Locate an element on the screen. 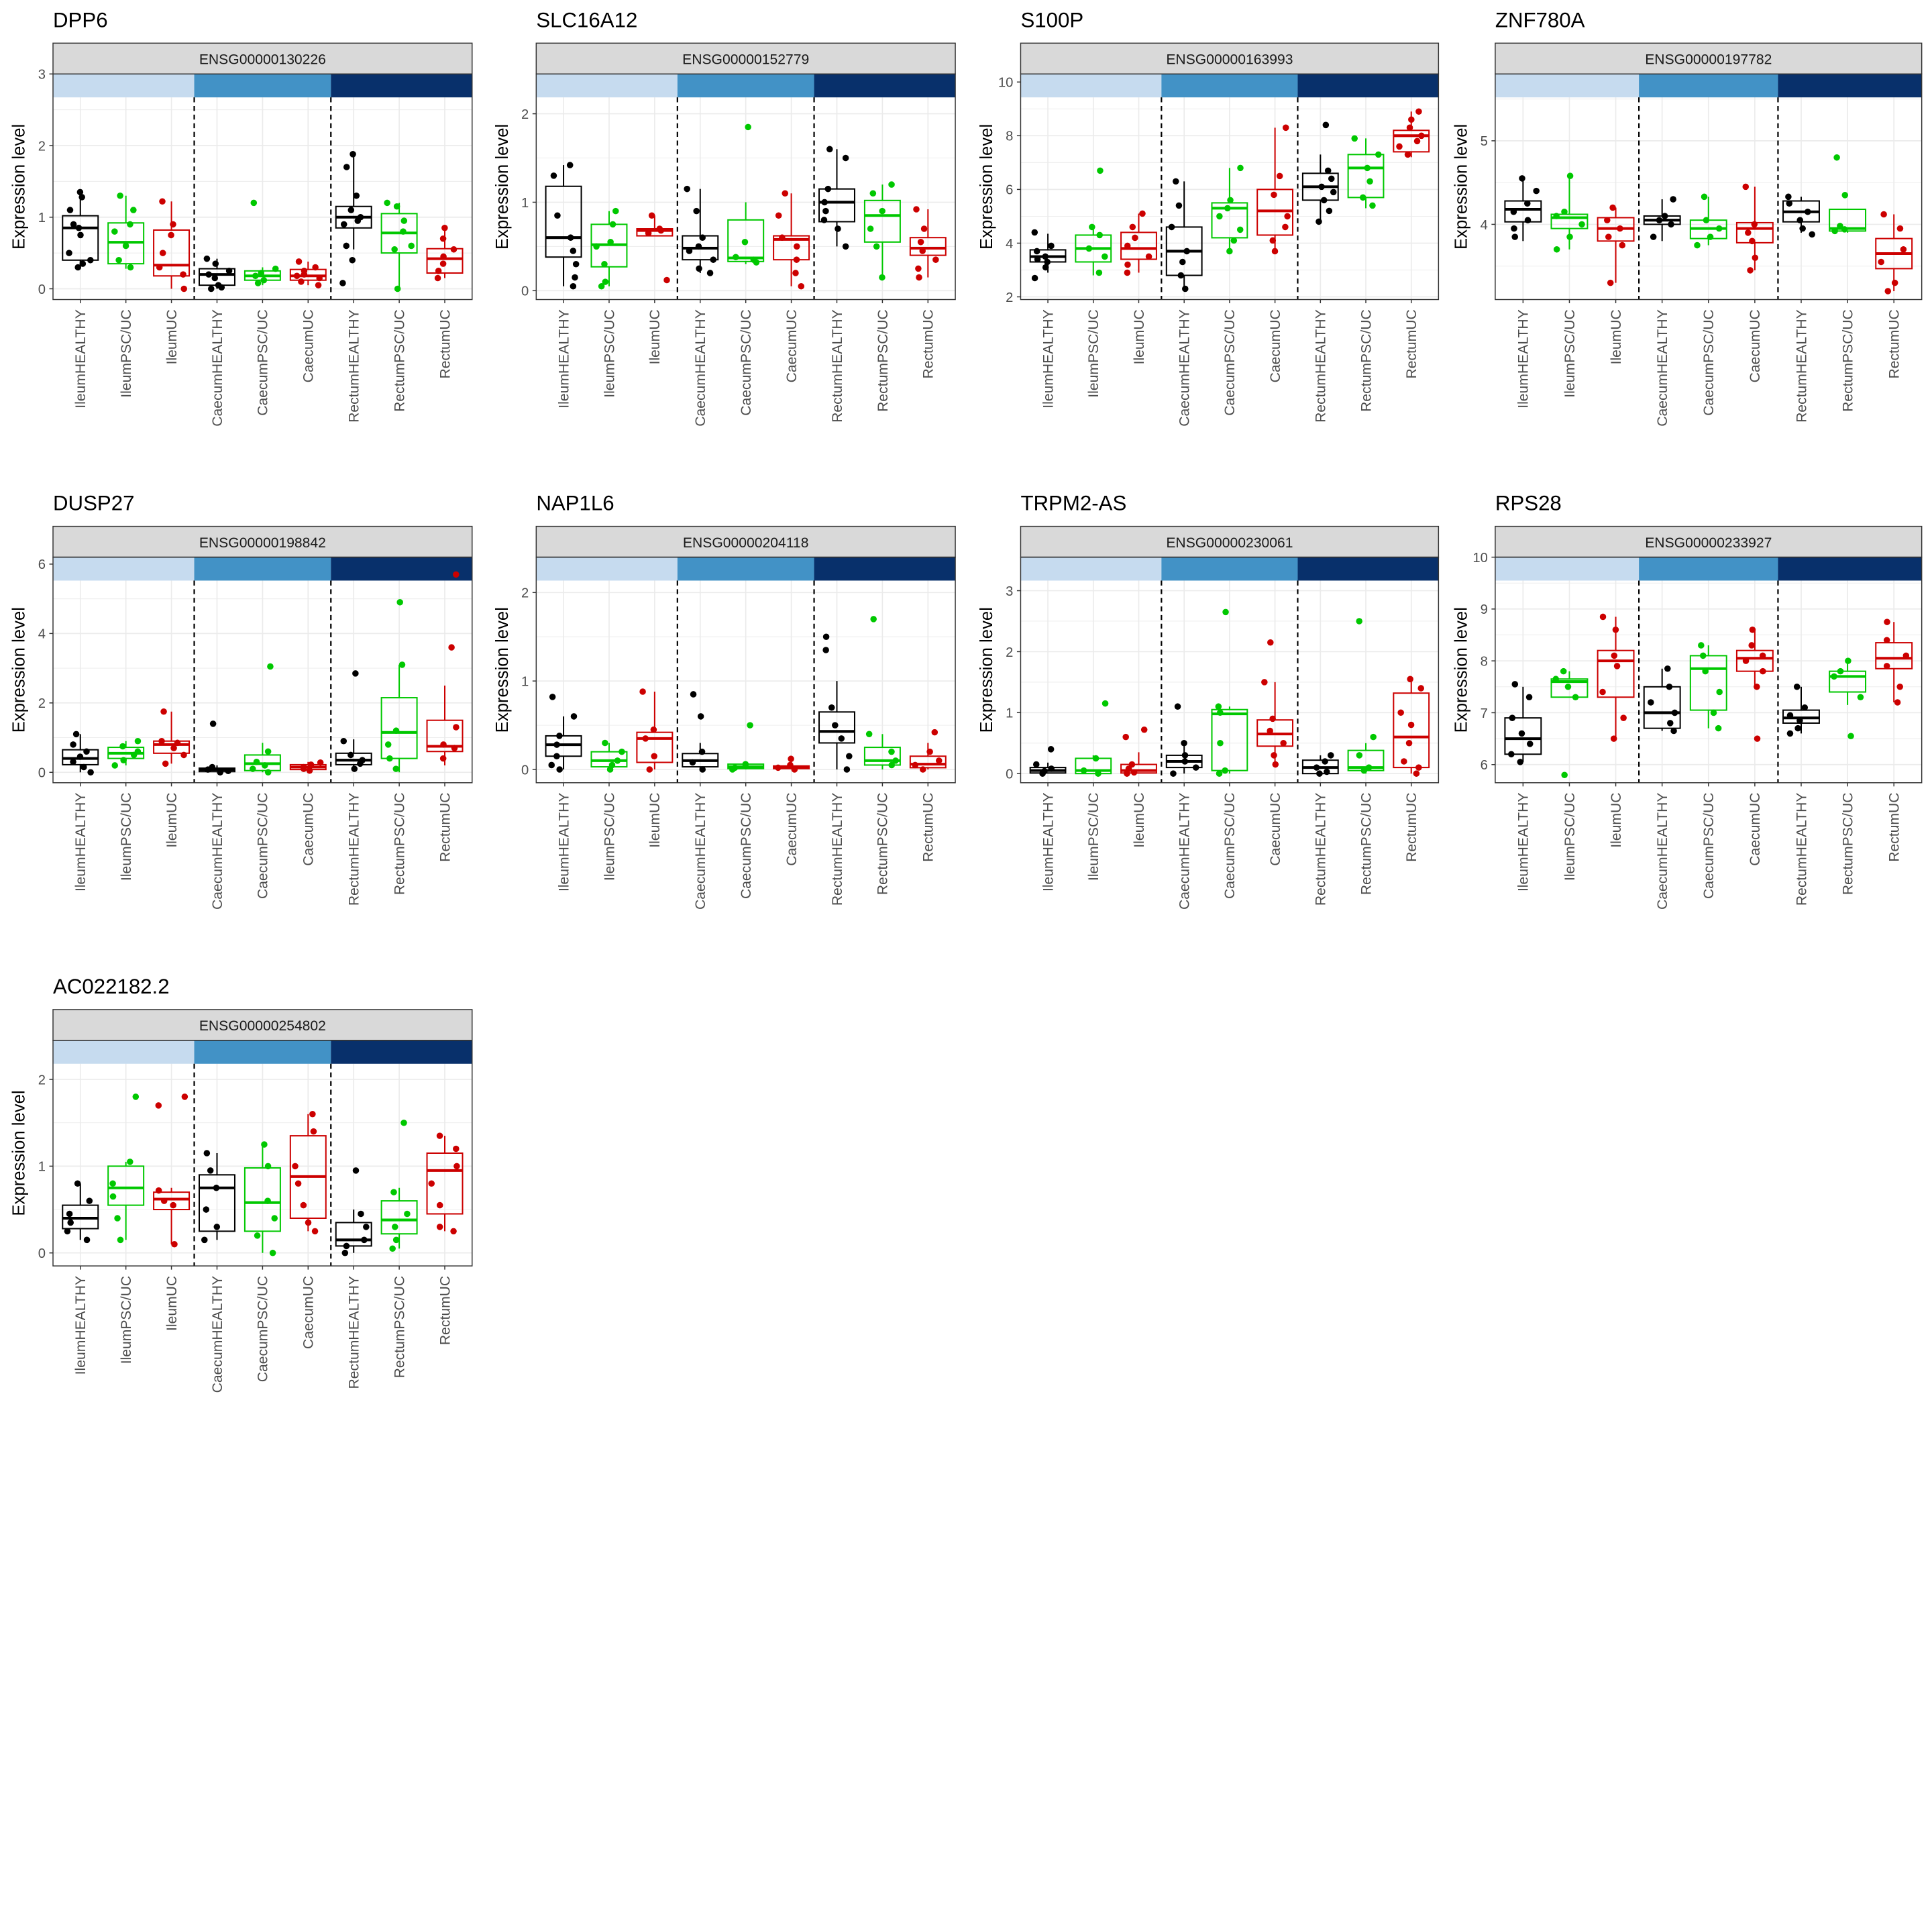  panel-title: DUSP27 is located at coordinates (93, 503).